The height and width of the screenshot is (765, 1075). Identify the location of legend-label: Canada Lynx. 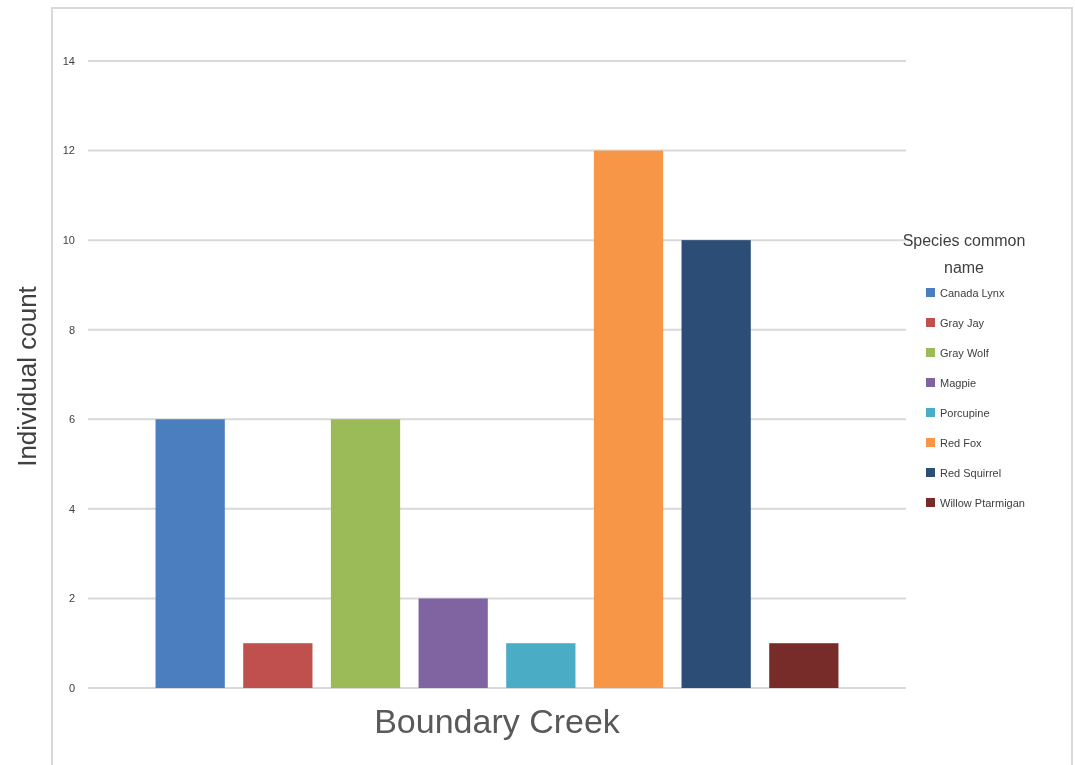
(972, 292).